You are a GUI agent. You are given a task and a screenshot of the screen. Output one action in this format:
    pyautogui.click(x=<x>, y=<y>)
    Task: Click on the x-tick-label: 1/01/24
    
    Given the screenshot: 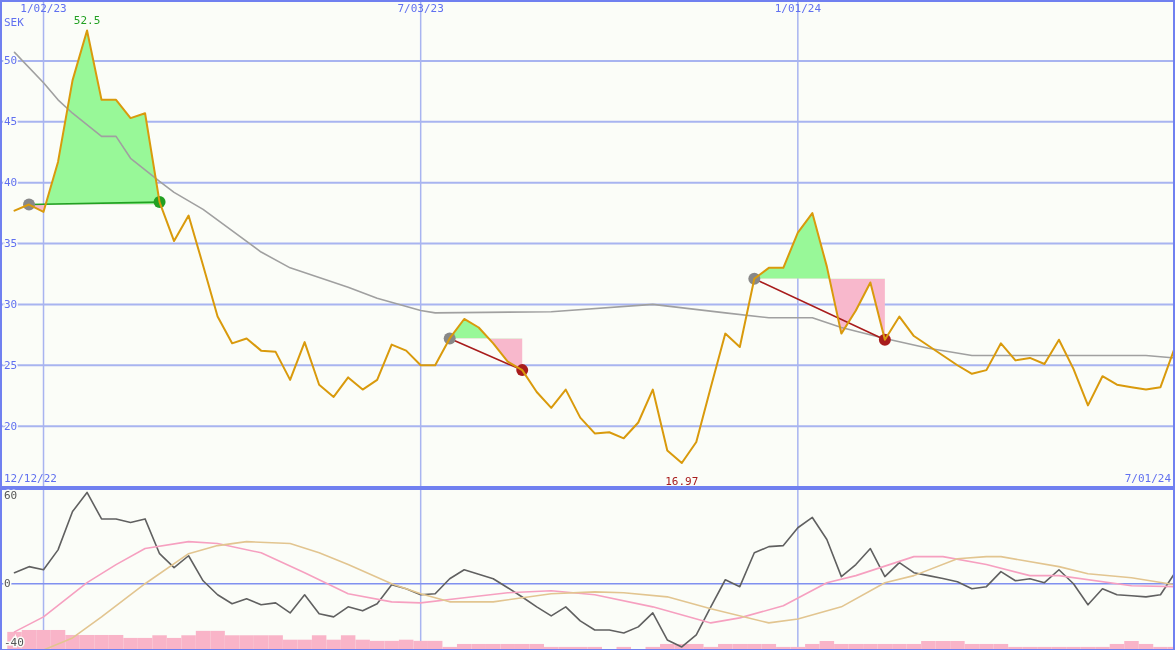 What is the action you would take?
    pyautogui.click(x=798, y=8)
    